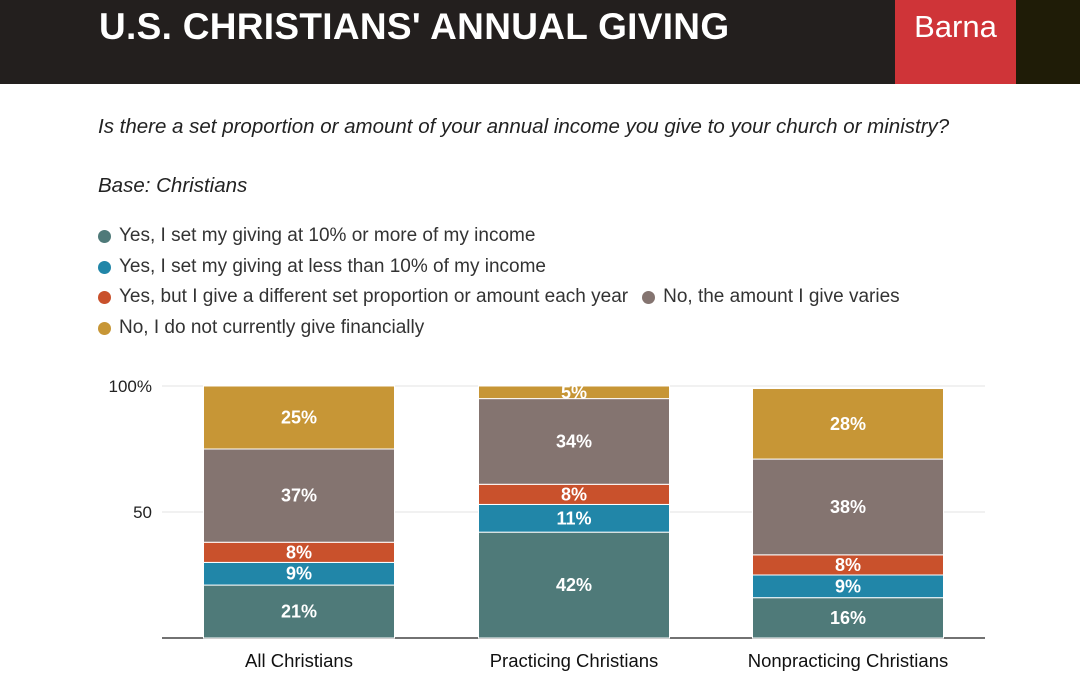 This screenshot has width=1080, height=675. Describe the element at coordinates (299, 660) in the screenshot. I see `category-label: All Christians` at that location.